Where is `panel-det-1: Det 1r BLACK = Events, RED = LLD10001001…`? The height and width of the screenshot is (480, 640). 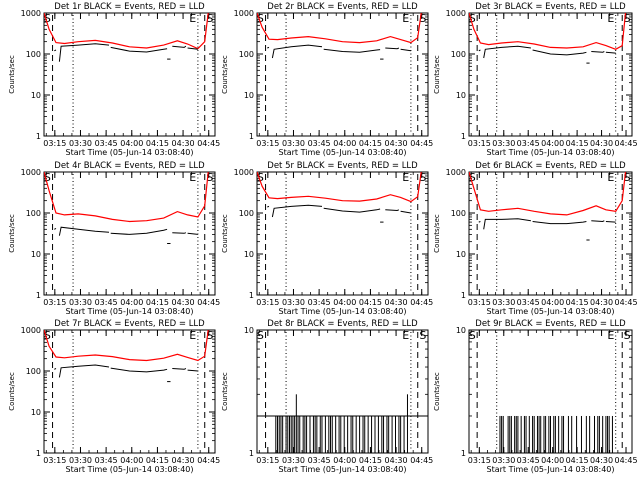 panel-det-1: Det 1r BLACK = Events, RED = LLD10001001… is located at coordinates (114, 79).